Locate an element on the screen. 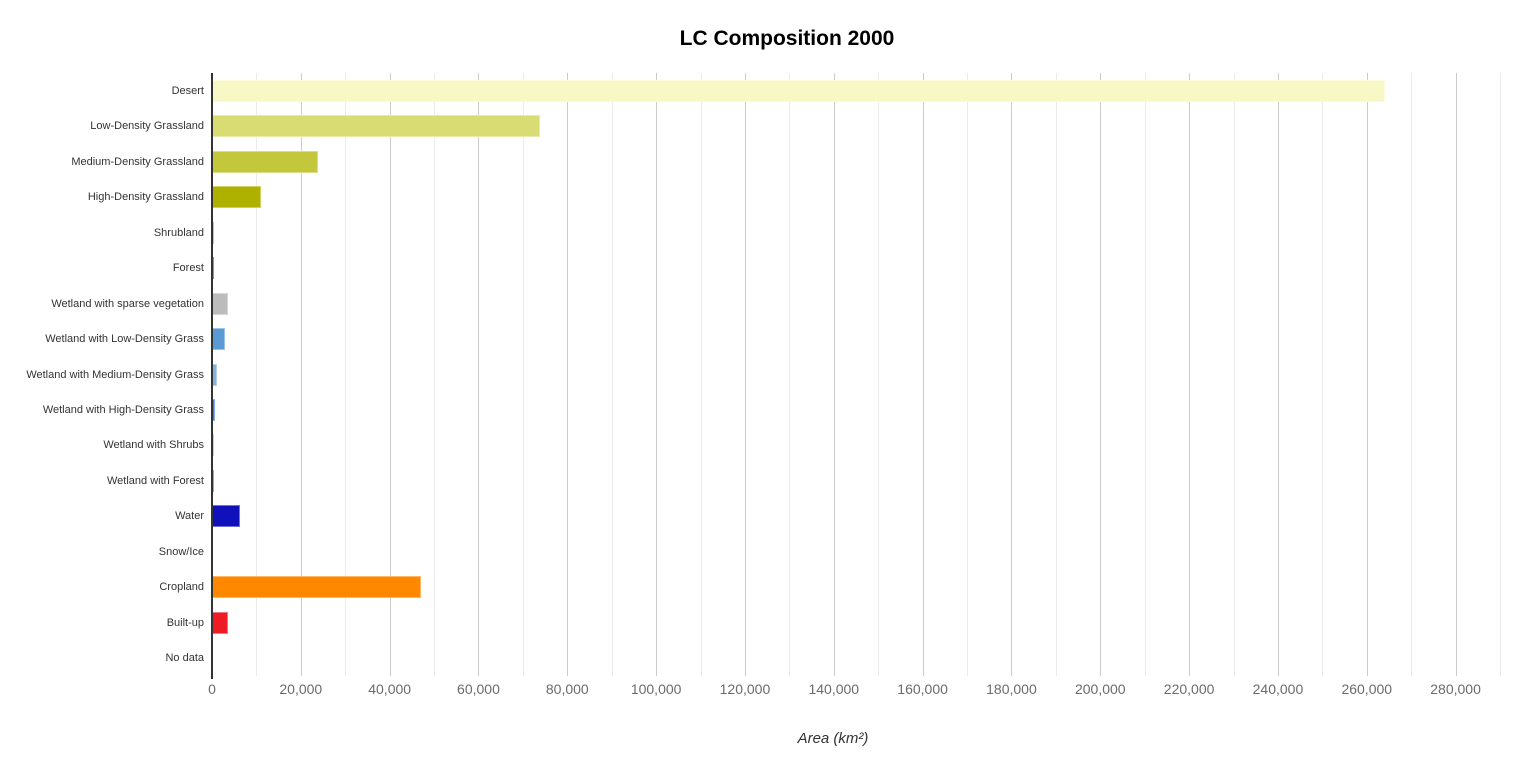 Image resolution: width=1529 pixels, height=781 pixels. x-tick-label: 160,000 is located at coordinates (922, 689).